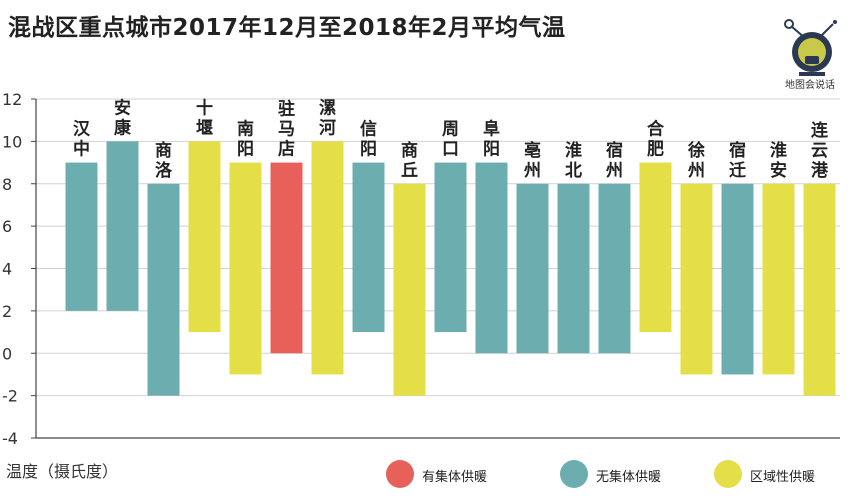 The image size is (850, 500). Describe the element at coordinates (368, 247) in the screenshot. I see `bar-信阳` at that location.